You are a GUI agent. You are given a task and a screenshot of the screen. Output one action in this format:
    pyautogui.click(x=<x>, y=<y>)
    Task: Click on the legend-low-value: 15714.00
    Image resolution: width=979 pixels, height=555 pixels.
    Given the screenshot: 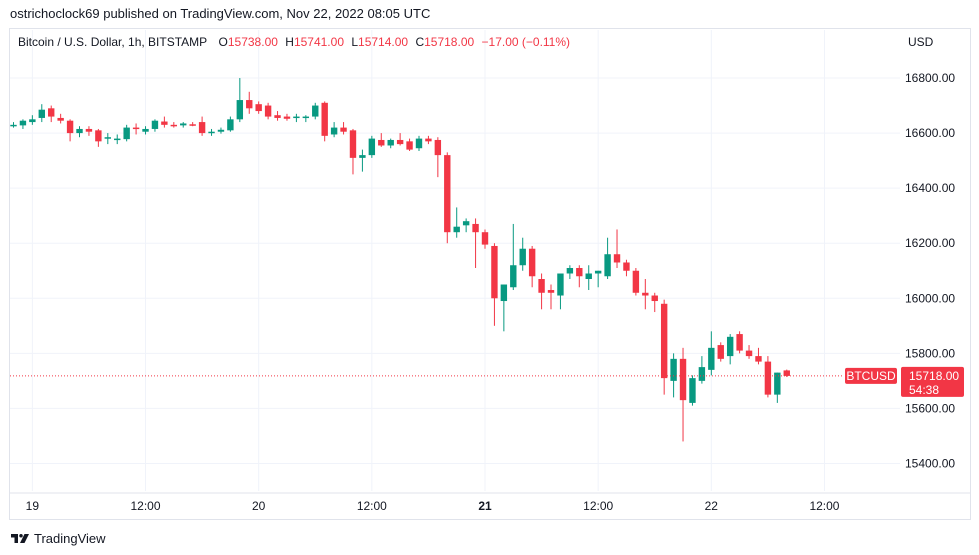 What is the action you would take?
    pyautogui.click(x=383, y=42)
    